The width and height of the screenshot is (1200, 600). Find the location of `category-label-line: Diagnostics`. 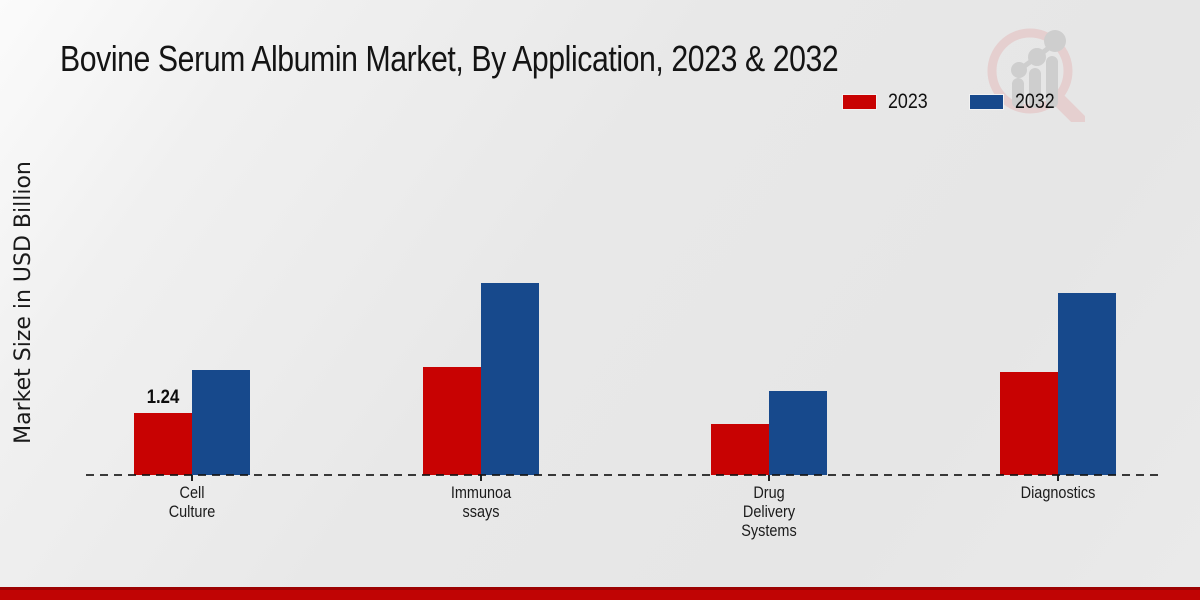

category-label-line: Diagnostics is located at coordinates (1057, 492).